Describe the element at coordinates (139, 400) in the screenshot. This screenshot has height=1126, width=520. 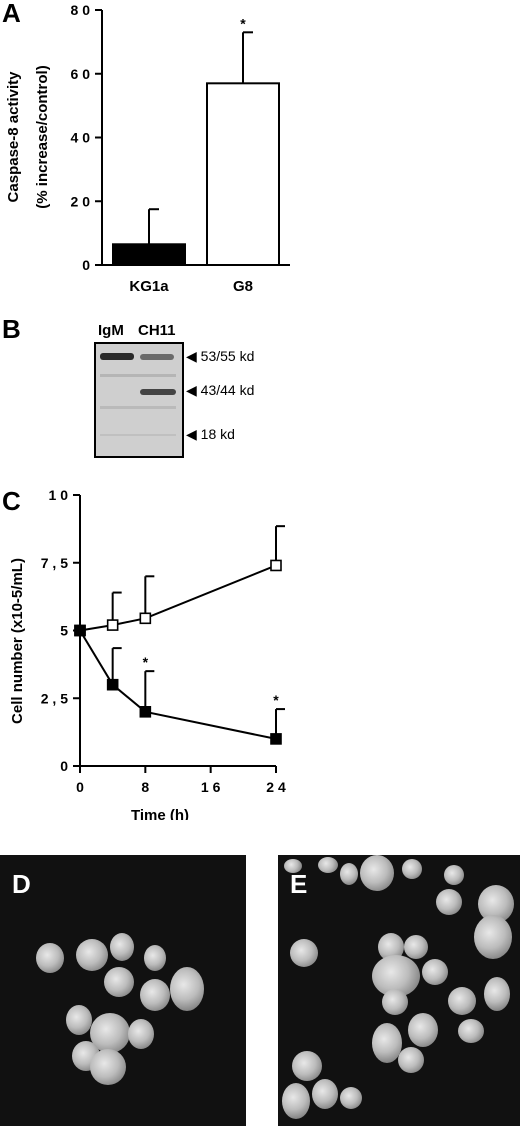
I see `western-blot-image` at that location.